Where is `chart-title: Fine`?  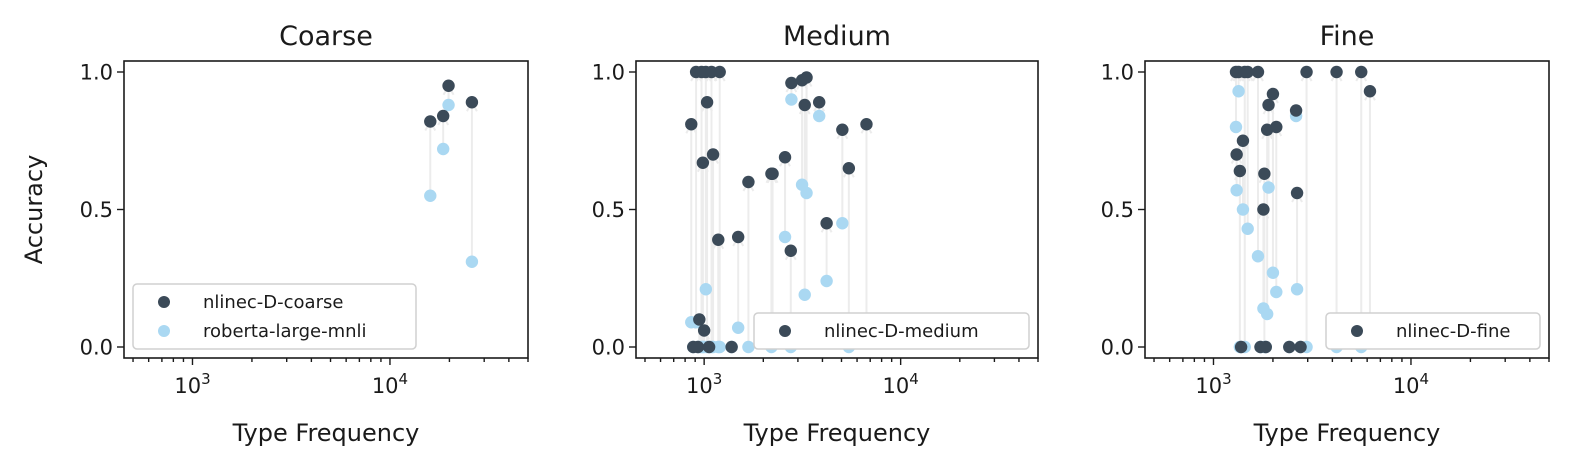 chart-title: Fine is located at coordinates (1347, 36).